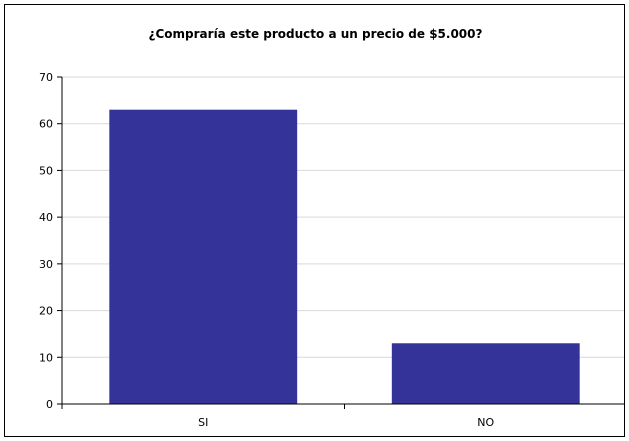 This screenshot has height=441, width=629. Describe the element at coordinates (46, 241) in the screenshot. I see `y-tick-labels: 0 10 20 30 40 50 60 70` at that location.